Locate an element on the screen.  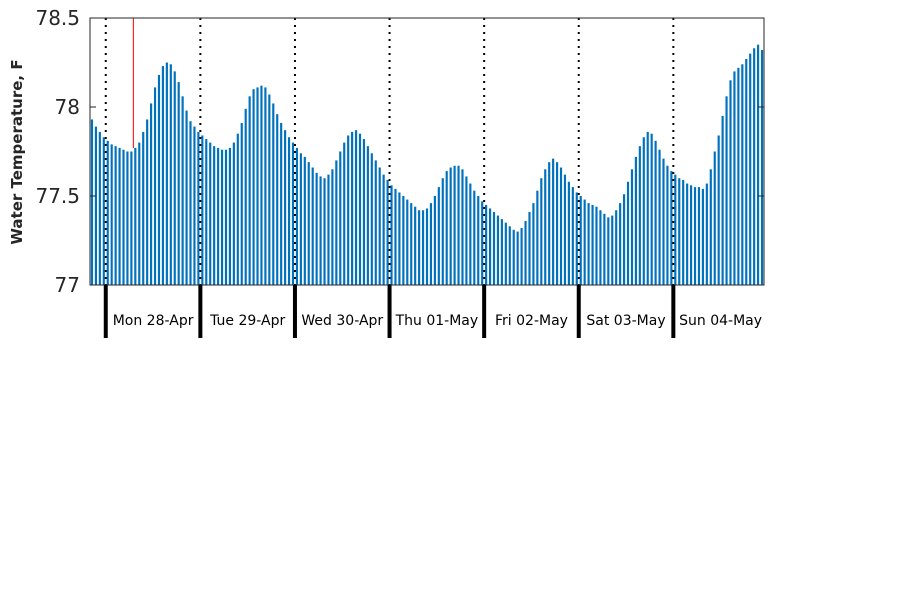
y-axis-label: Water Temperature, F is located at coordinates (17, 151).